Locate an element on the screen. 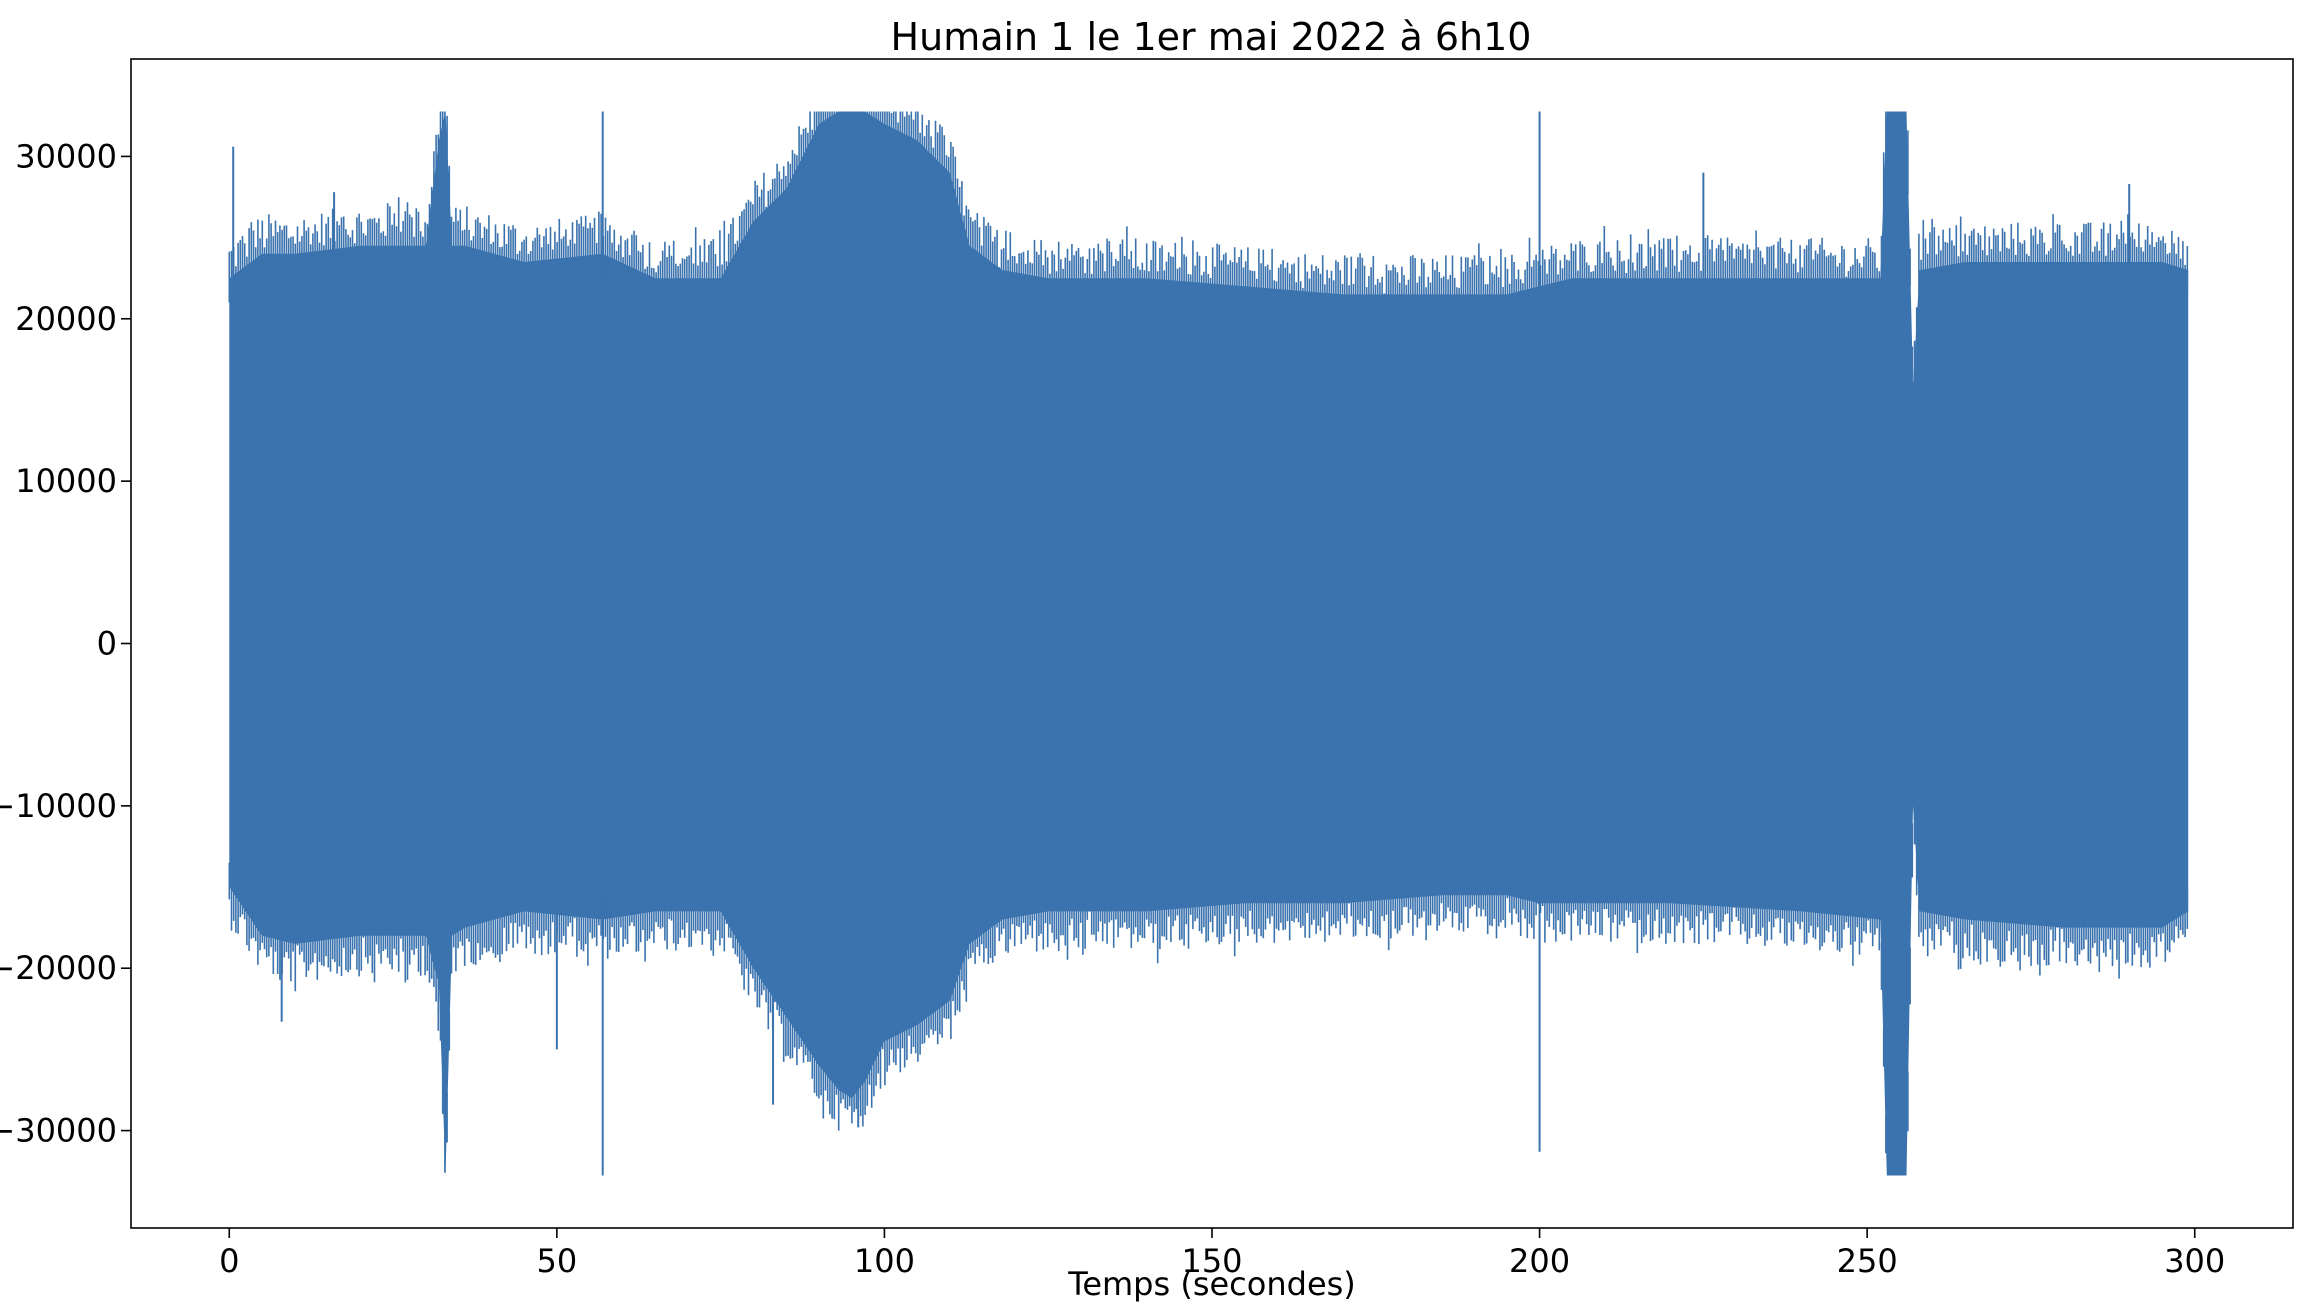 The height and width of the screenshot is (1306, 2304). x-axis-label: Temps (secondes) is located at coordinates (1211, 1284).